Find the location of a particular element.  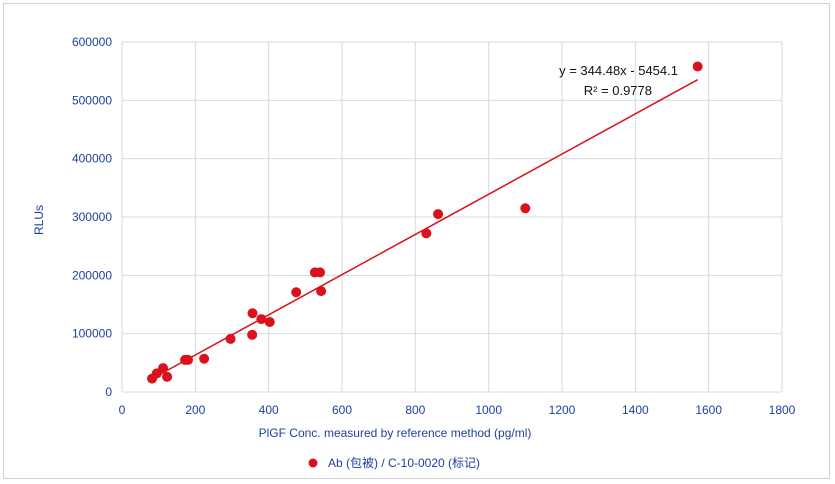

y-tick-label: 500000 is located at coordinates (92, 100).